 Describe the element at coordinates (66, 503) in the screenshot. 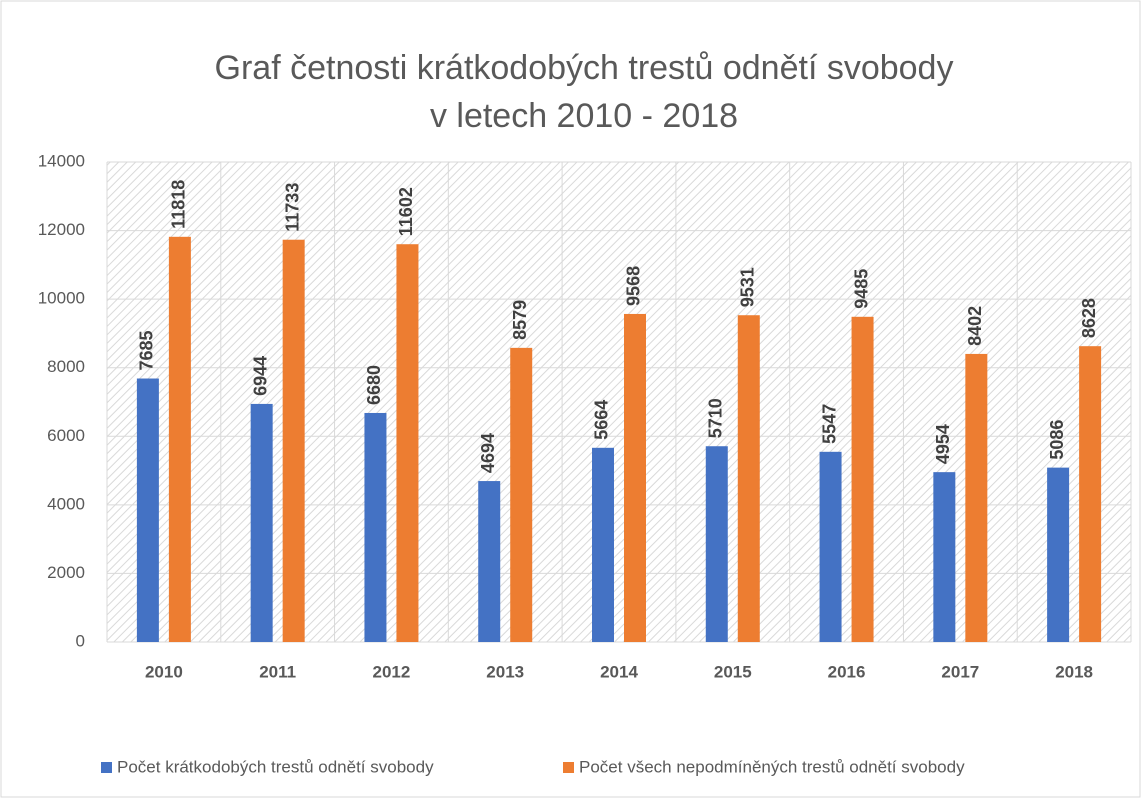

I see `y-tick-label: 4000` at that location.